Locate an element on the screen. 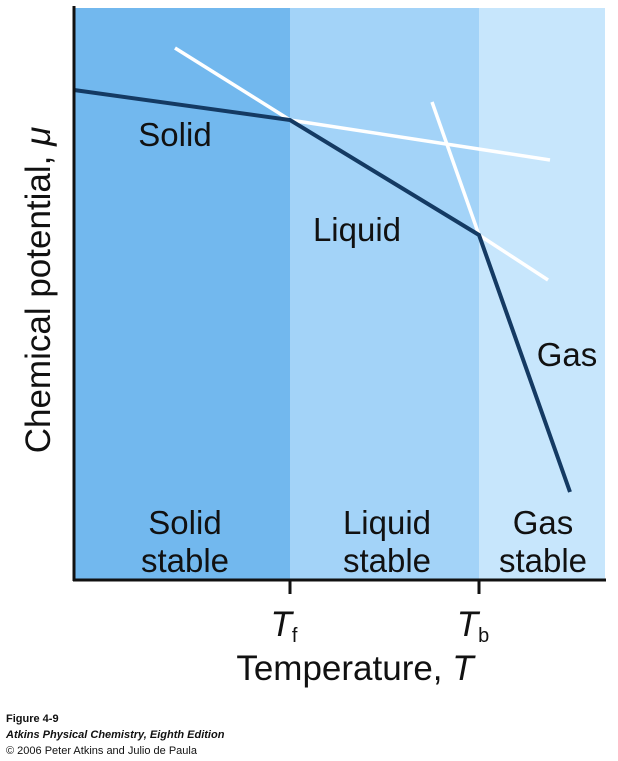 This screenshot has width=618, height=761. x-tick-label: Tf is located at coordinates (284, 626).